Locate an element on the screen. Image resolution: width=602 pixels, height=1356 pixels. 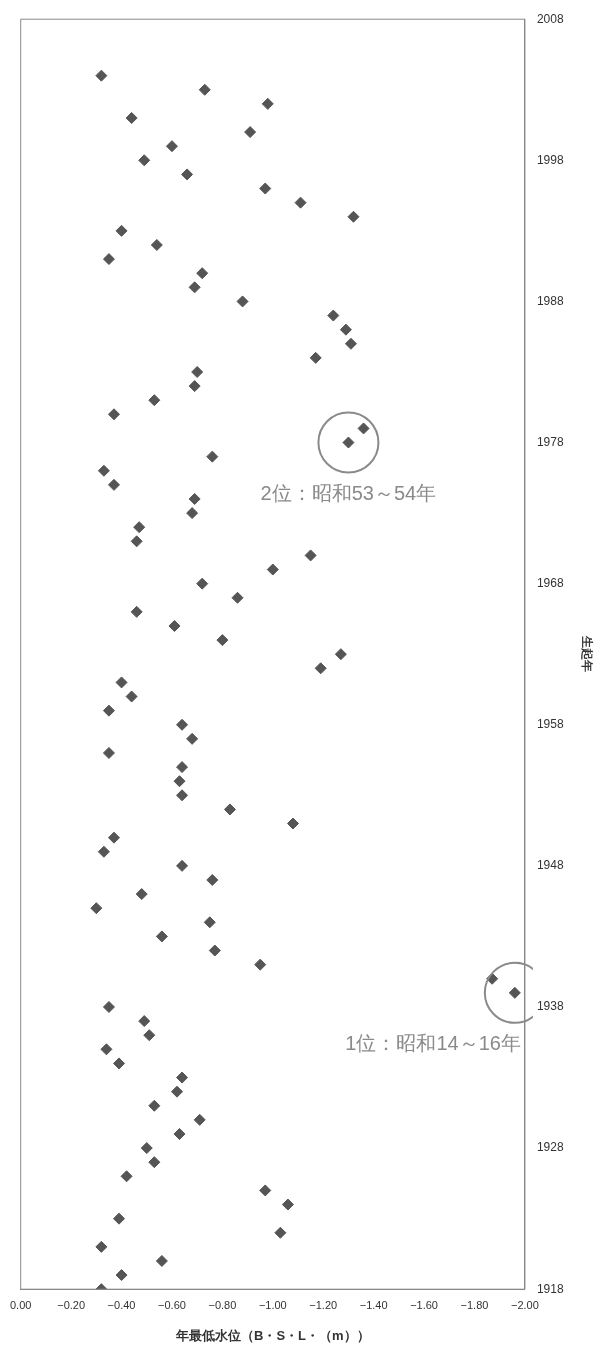
annotation: 1位：昭和14～16年 is located at coordinates (433, 1043).